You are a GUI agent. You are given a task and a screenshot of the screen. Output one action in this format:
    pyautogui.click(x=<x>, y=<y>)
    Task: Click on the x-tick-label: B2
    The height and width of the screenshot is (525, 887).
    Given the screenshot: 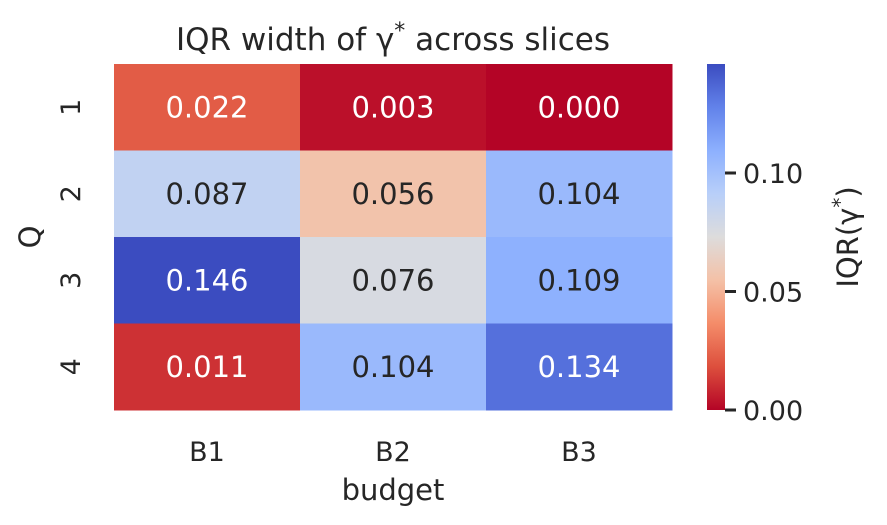 What is the action you would take?
    pyautogui.click(x=393, y=452)
    